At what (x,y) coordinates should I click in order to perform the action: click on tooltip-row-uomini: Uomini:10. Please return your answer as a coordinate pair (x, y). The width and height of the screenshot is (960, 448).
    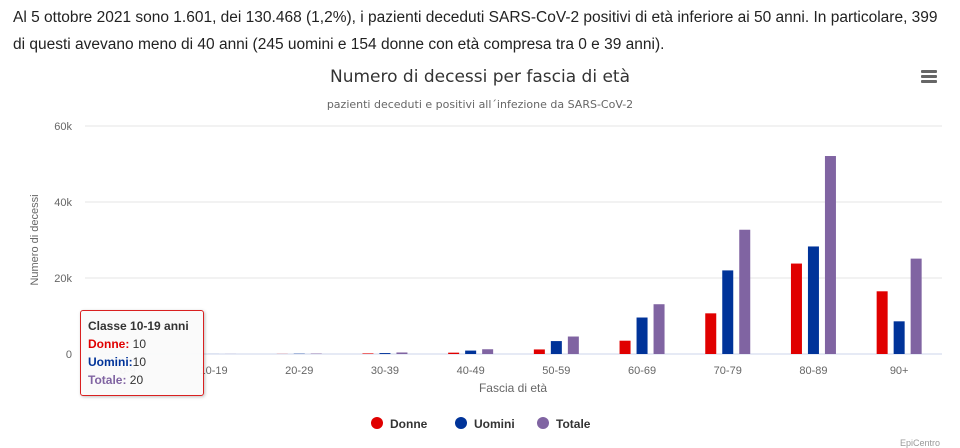
    Looking at the image, I should click on (142, 362).